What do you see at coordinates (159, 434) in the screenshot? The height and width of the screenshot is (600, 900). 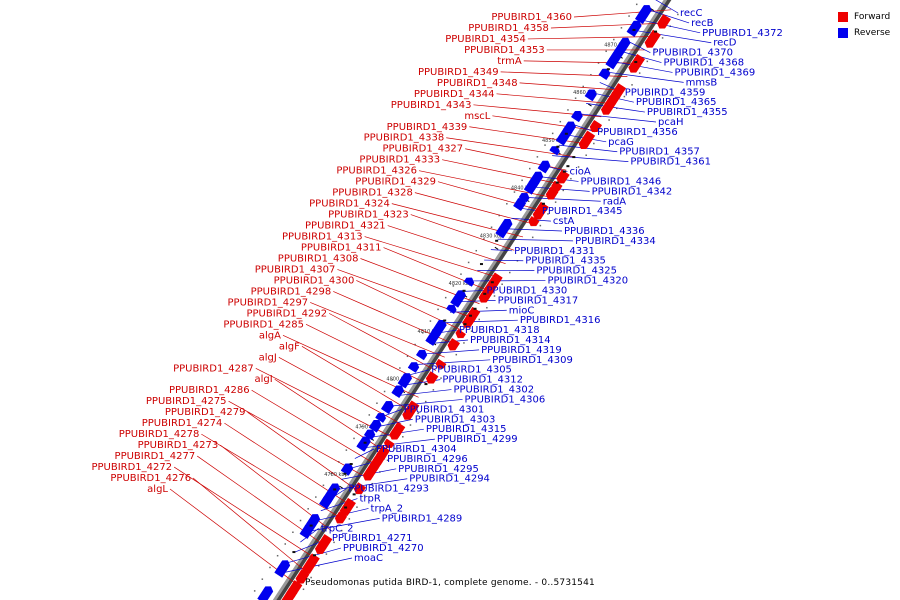 I see `forward-gene-label: PPUBIRD1_4278` at bounding box center [159, 434].